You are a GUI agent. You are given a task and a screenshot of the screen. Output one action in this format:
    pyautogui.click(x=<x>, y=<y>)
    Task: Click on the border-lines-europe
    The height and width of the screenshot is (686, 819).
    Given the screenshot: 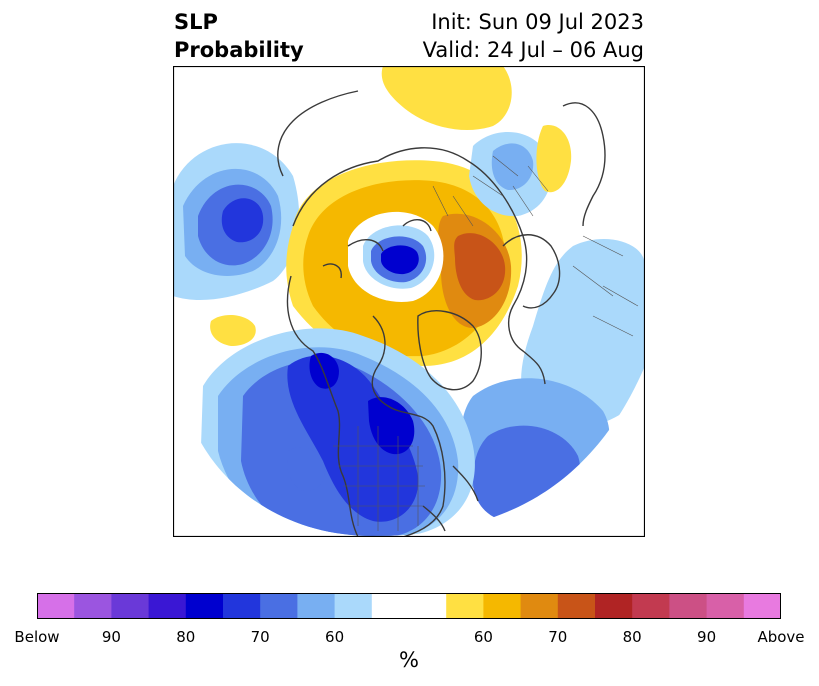 What is the action you would take?
    pyautogui.click(x=605, y=286)
    